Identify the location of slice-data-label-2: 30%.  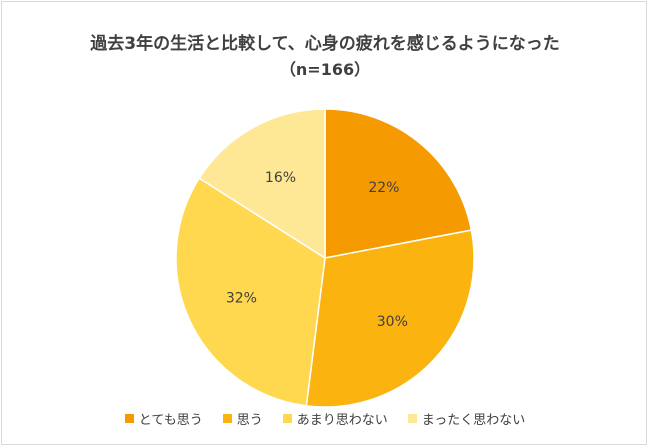
(392, 322).